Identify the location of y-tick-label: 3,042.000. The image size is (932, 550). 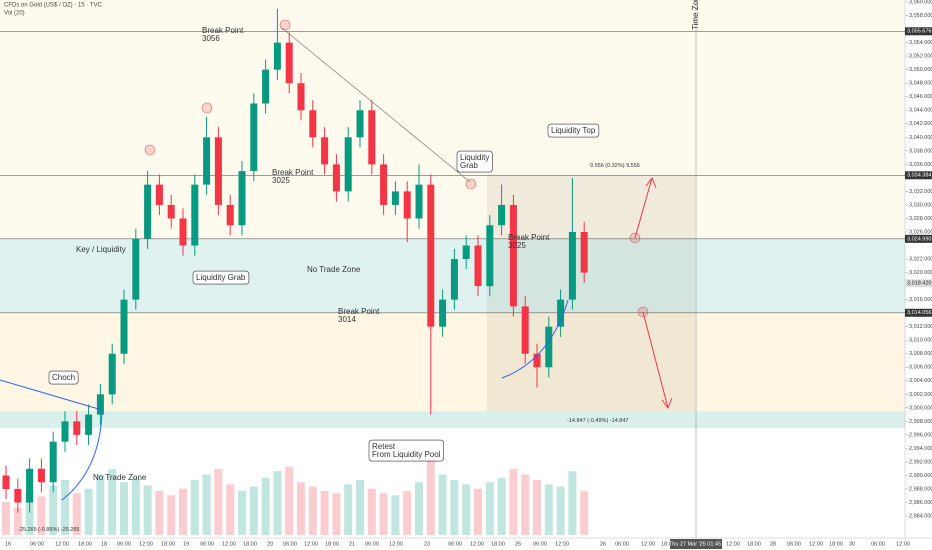
(920, 124).